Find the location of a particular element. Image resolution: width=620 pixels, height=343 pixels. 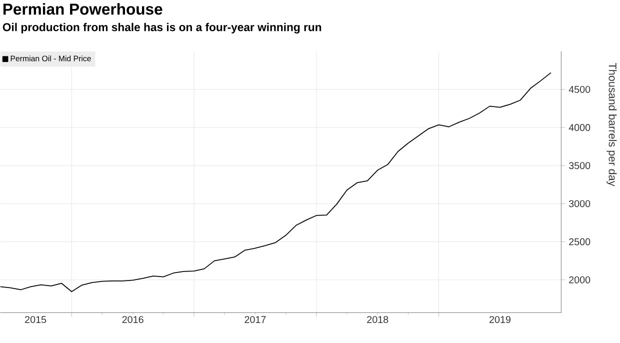

x-tick-label: 2016 is located at coordinates (133, 320).